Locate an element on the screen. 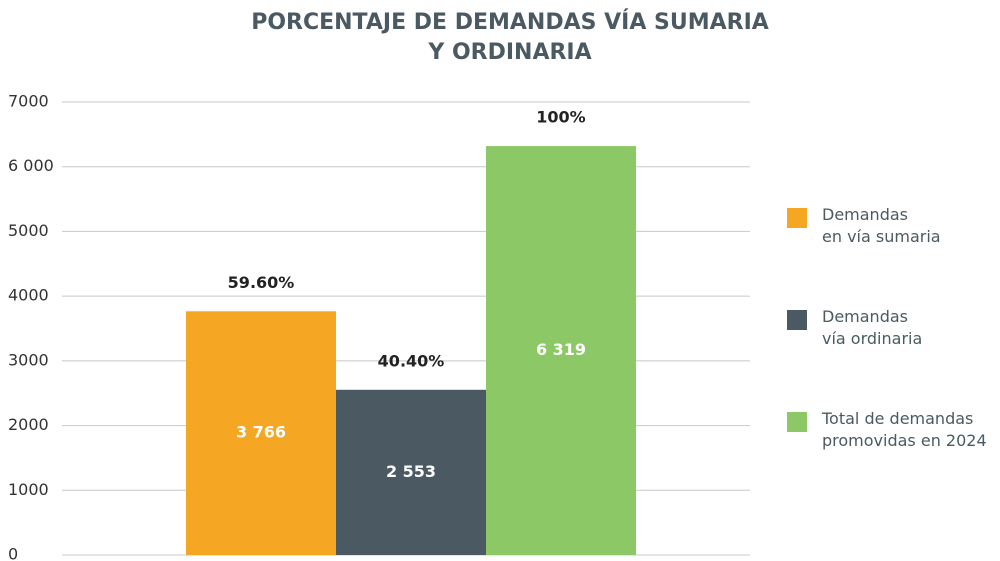 The height and width of the screenshot is (561, 1000). legend-item: Demandas en vía sumaria is located at coordinates (864, 226).